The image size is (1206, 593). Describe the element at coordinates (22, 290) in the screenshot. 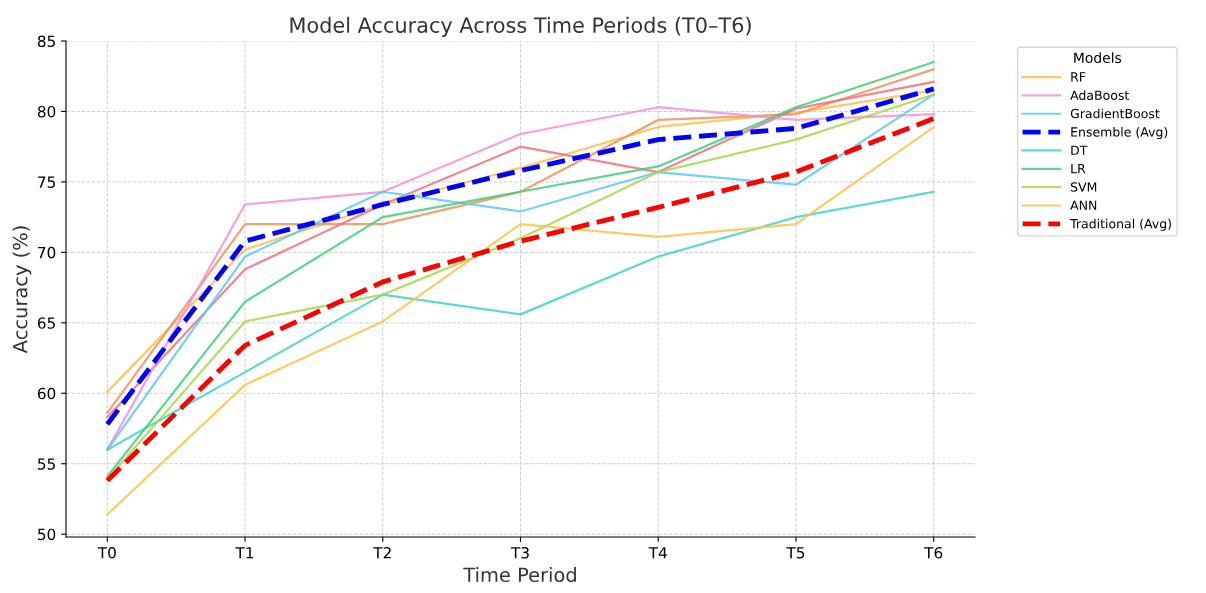

I see `y-axis-title: Accuracy (%)` at that location.